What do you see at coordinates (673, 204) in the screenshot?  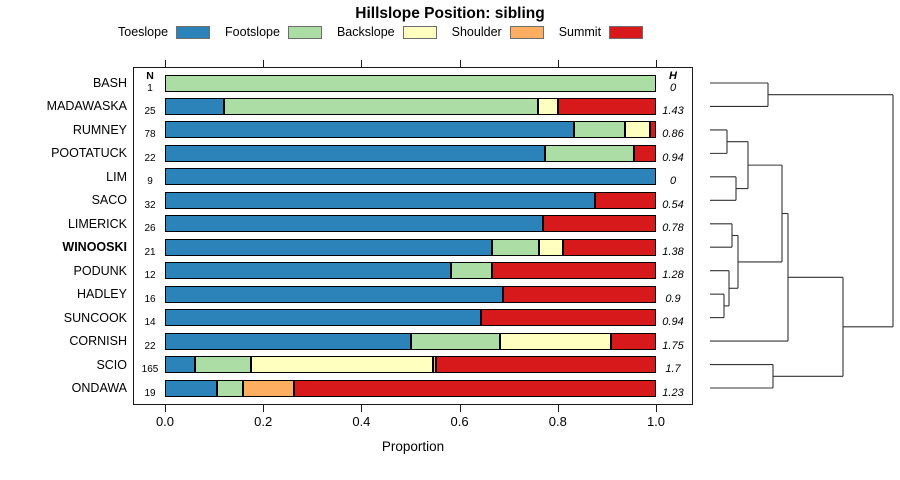 I see `h-value: 0.54` at bounding box center [673, 204].